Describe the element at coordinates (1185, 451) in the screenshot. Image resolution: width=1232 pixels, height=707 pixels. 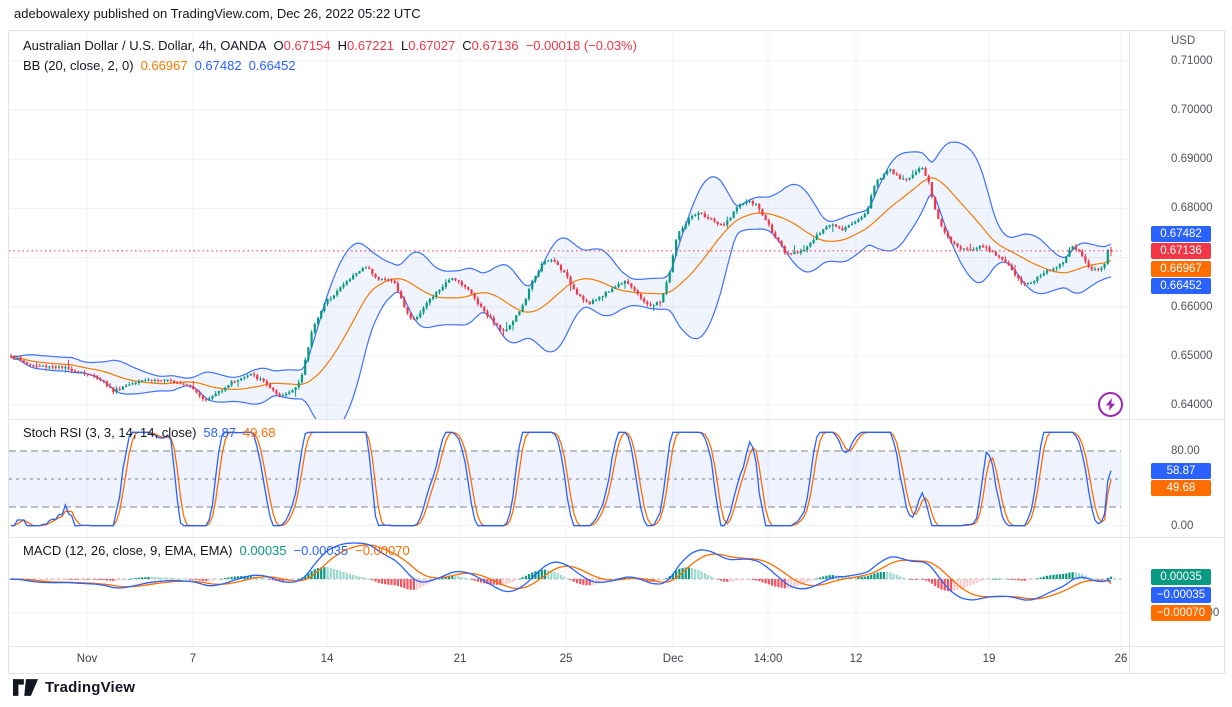
I see `axis-tick-label: 80.00` at that location.